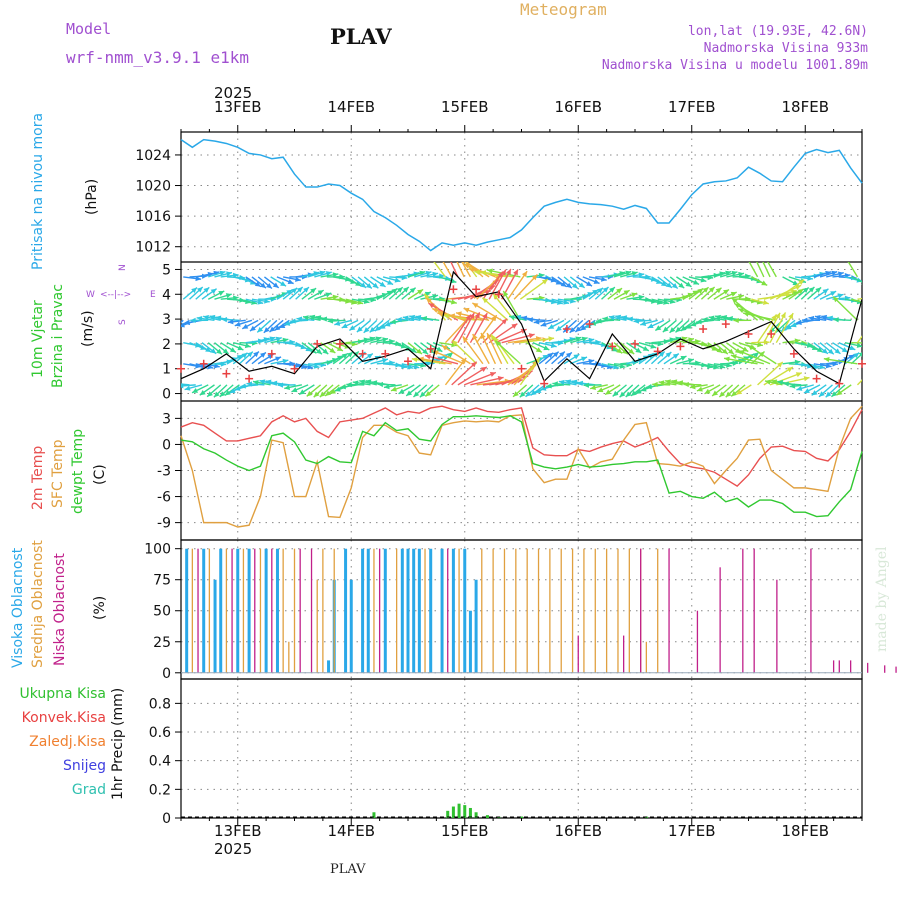 The image size is (900, 900). I want to click on lonlat-label: lon,lat (19.93E, 42.6N), so click(777, 31).